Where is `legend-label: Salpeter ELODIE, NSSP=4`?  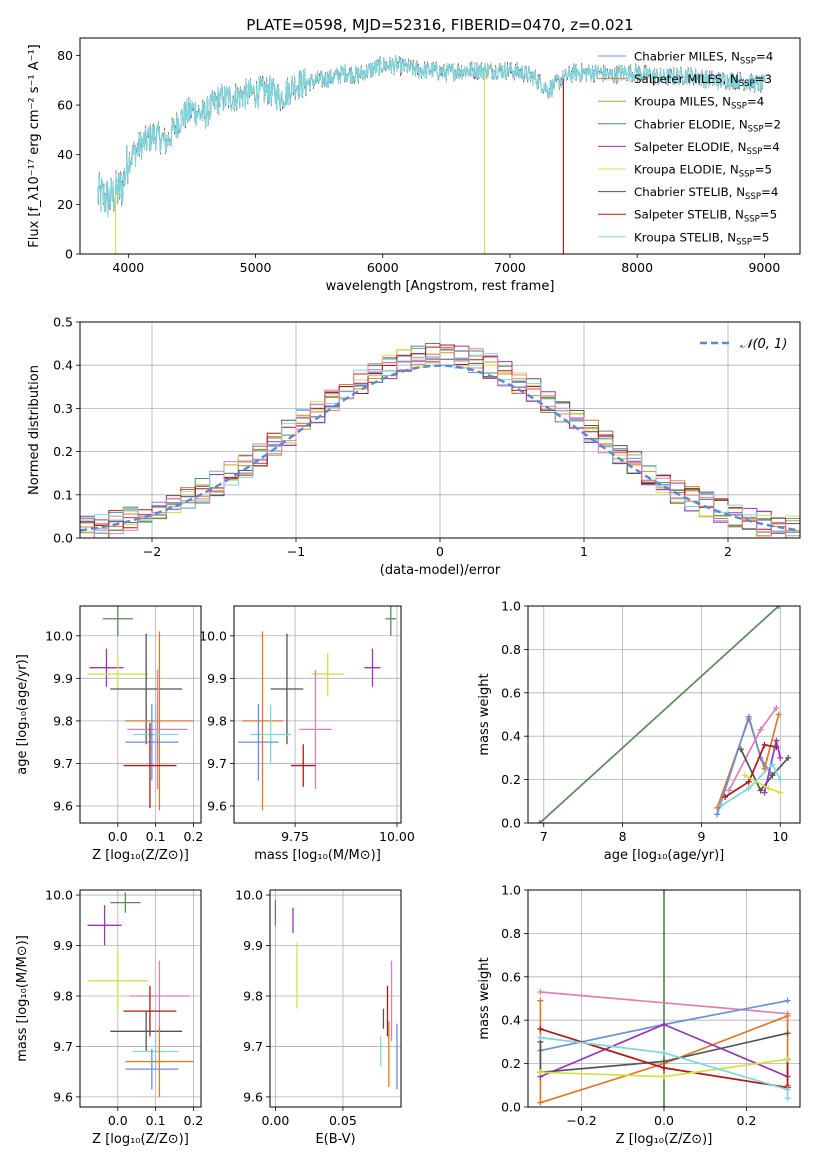
legend-label: Salpeter ELODIE, NSSP=4 is located at coordinates (707, 148).